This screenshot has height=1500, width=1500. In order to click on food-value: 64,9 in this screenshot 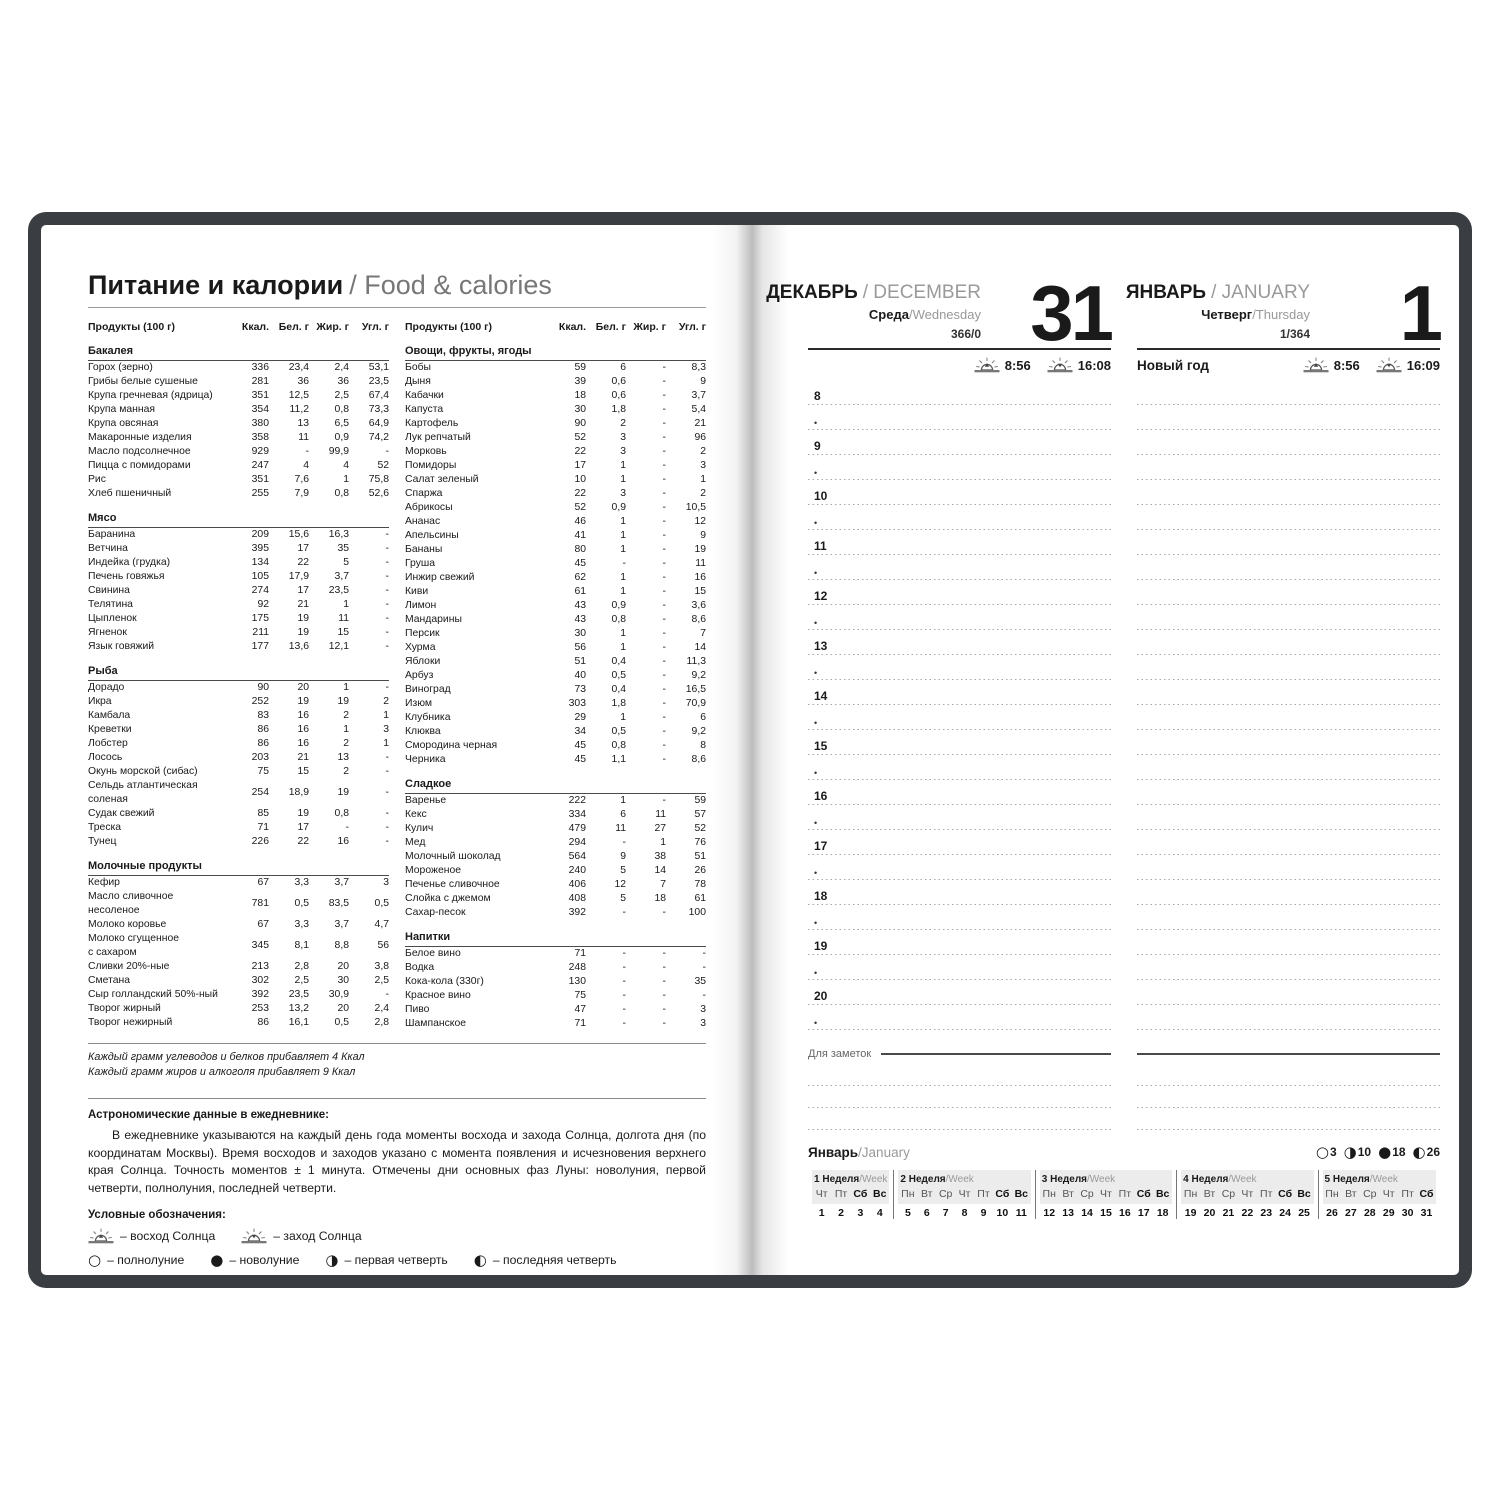, I will do `click(378, 423)`.